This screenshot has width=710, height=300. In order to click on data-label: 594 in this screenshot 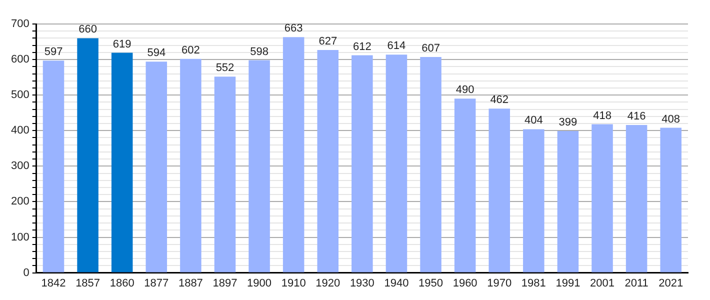, I will do `click(156, 53)`.